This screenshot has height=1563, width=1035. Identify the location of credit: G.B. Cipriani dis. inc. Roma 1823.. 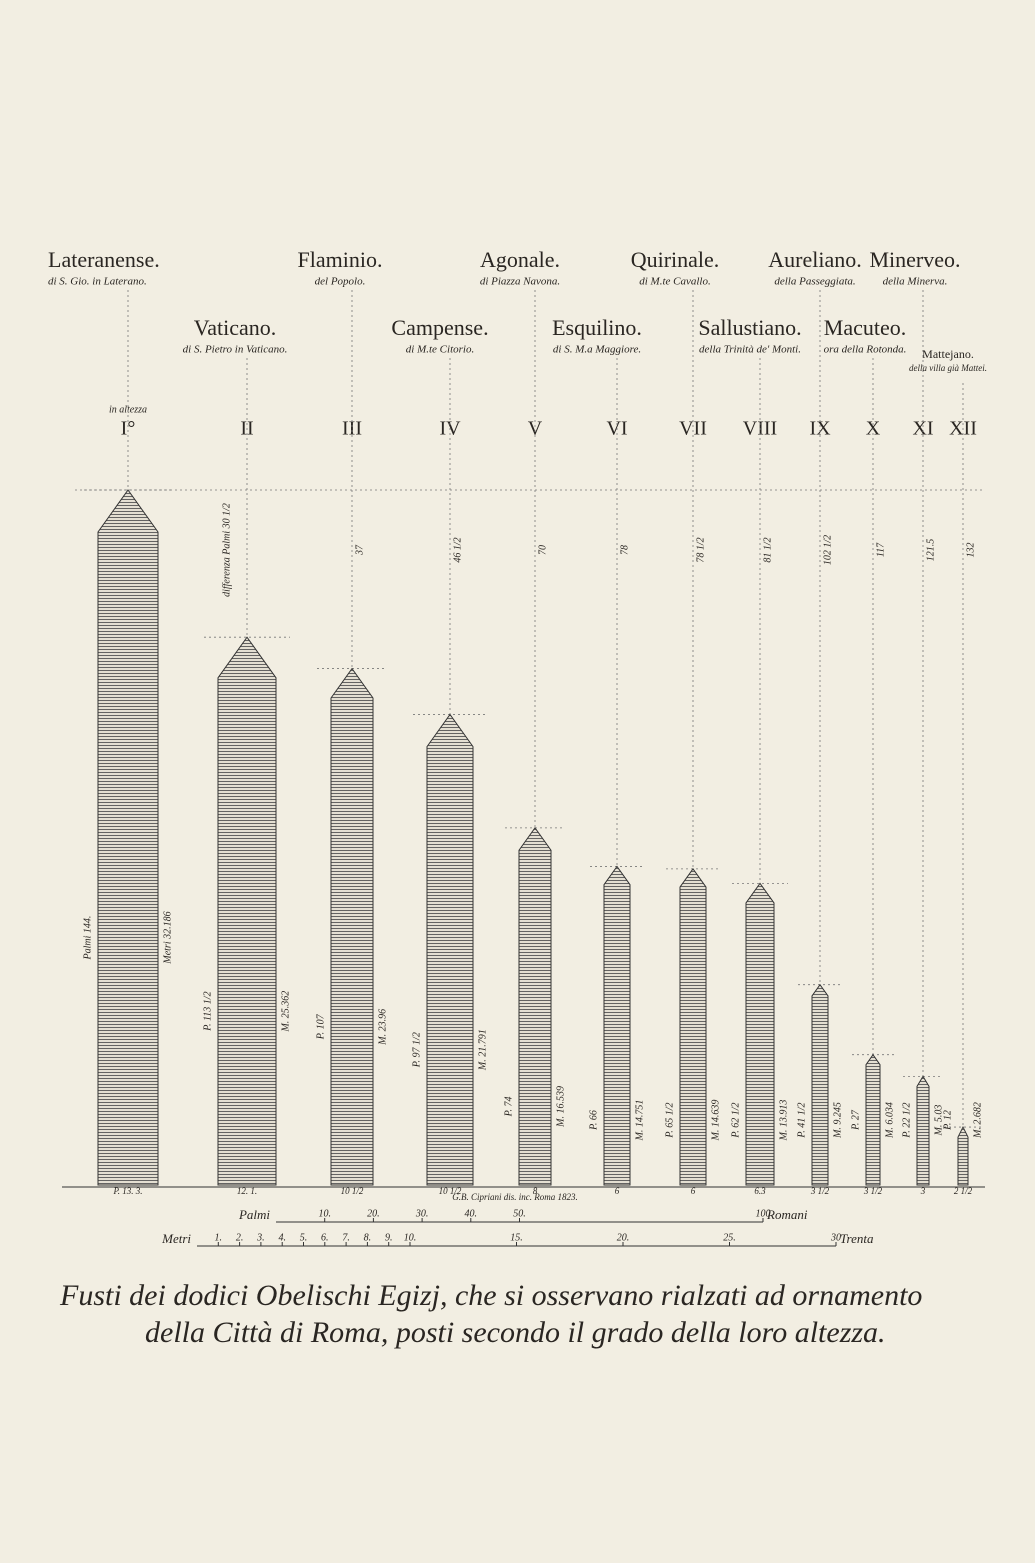
(515, 1197).